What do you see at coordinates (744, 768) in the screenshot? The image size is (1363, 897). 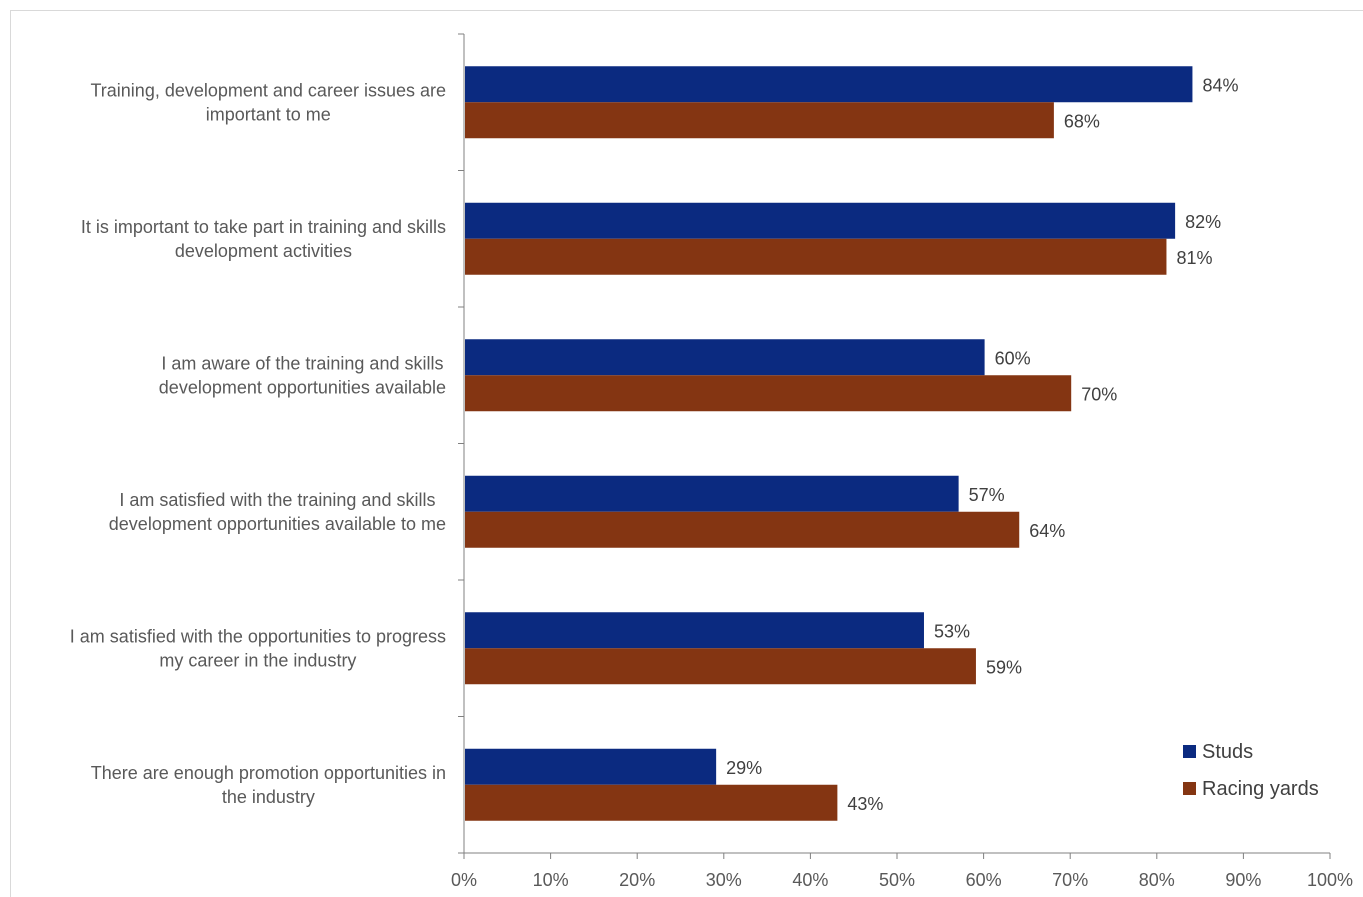 I see `data-label: 29%` at bounding box center [744, 768].